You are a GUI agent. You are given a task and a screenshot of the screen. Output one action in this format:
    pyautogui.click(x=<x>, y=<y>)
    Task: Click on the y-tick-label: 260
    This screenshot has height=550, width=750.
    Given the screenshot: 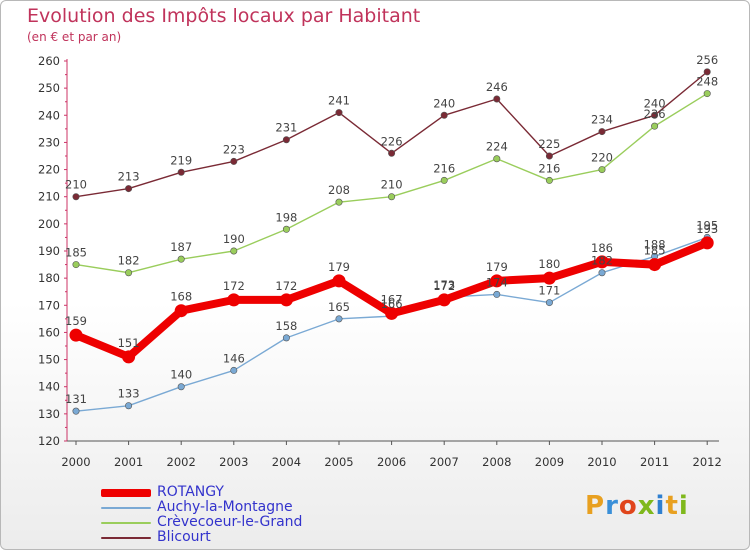 What is the action you would take?
    pyautogui.click(x=49, y=61)
    